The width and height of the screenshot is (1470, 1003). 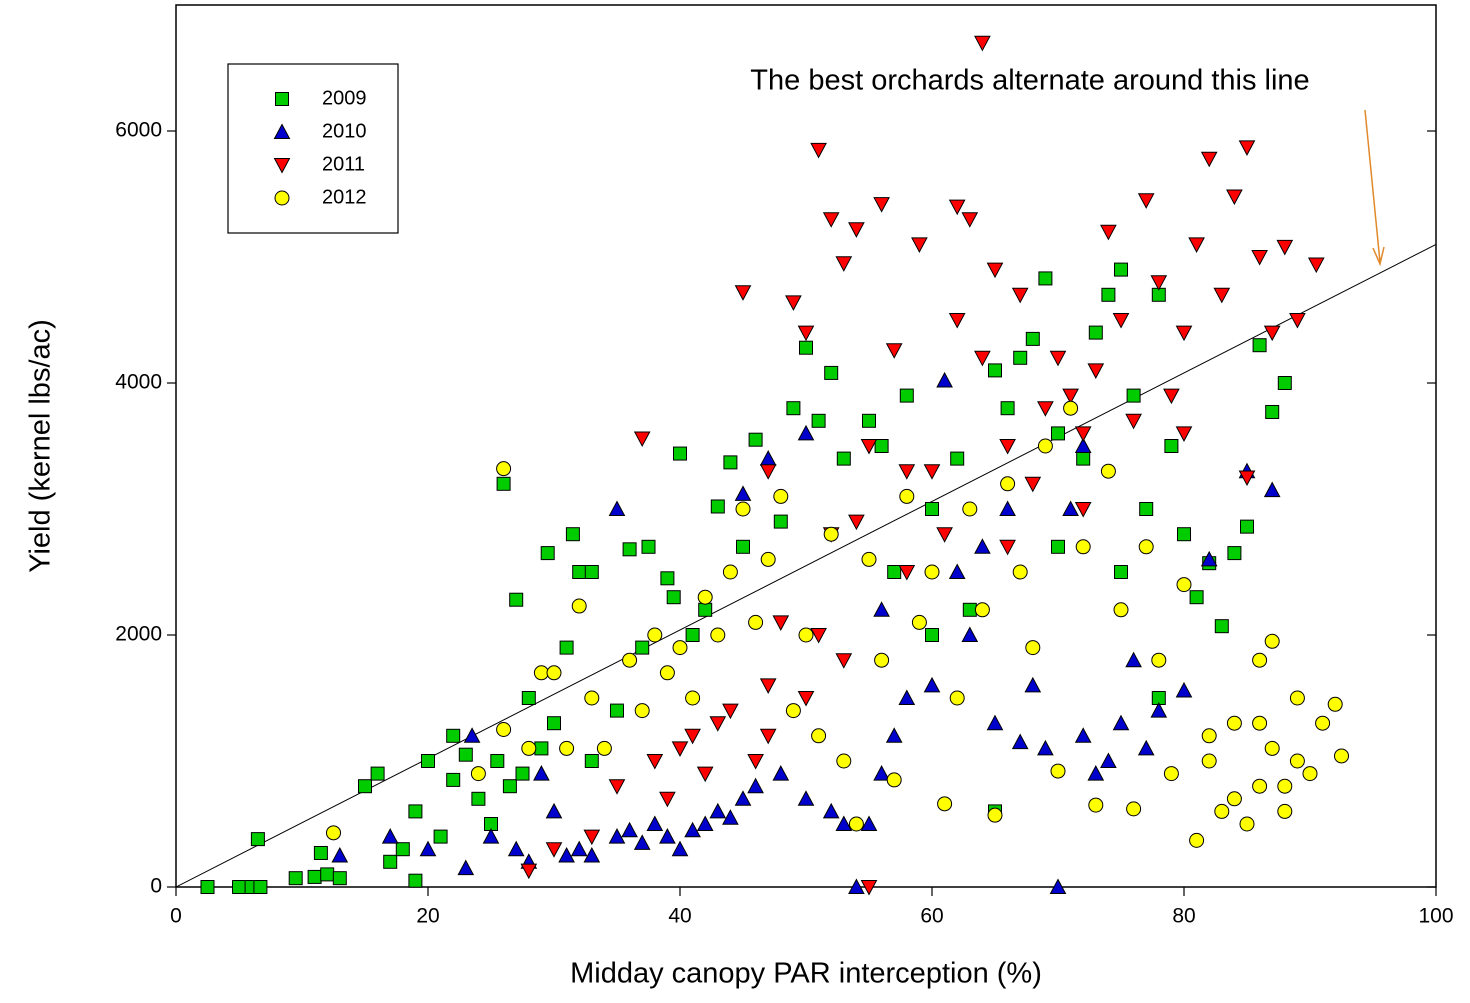 I want to click on x-tick-label: 100, so click(x=1435, y=916).